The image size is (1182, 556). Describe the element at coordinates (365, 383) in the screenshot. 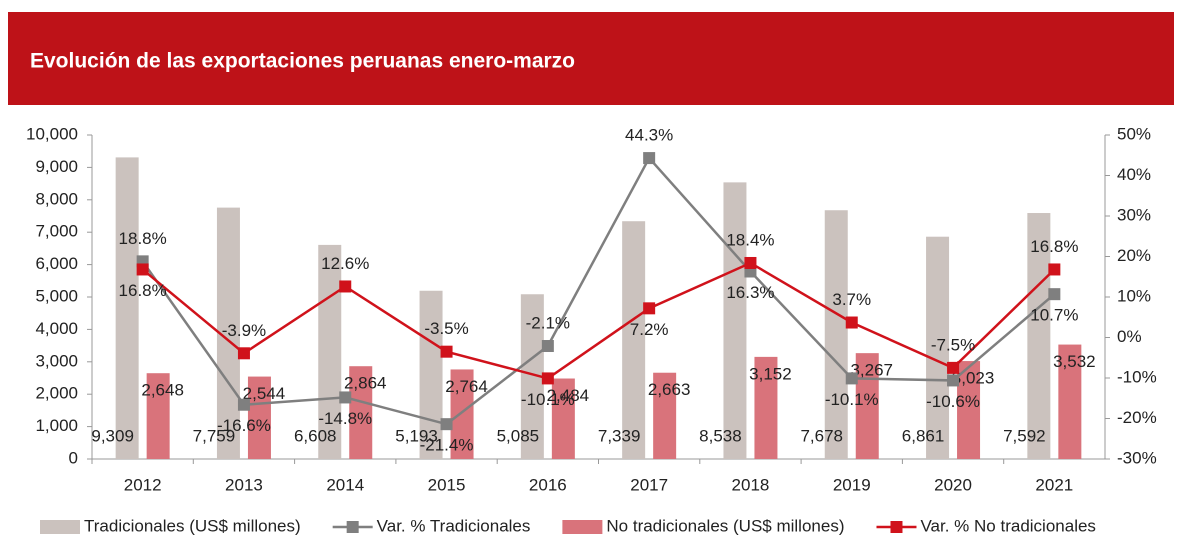

I see `bar-label: 2,864` at that location.